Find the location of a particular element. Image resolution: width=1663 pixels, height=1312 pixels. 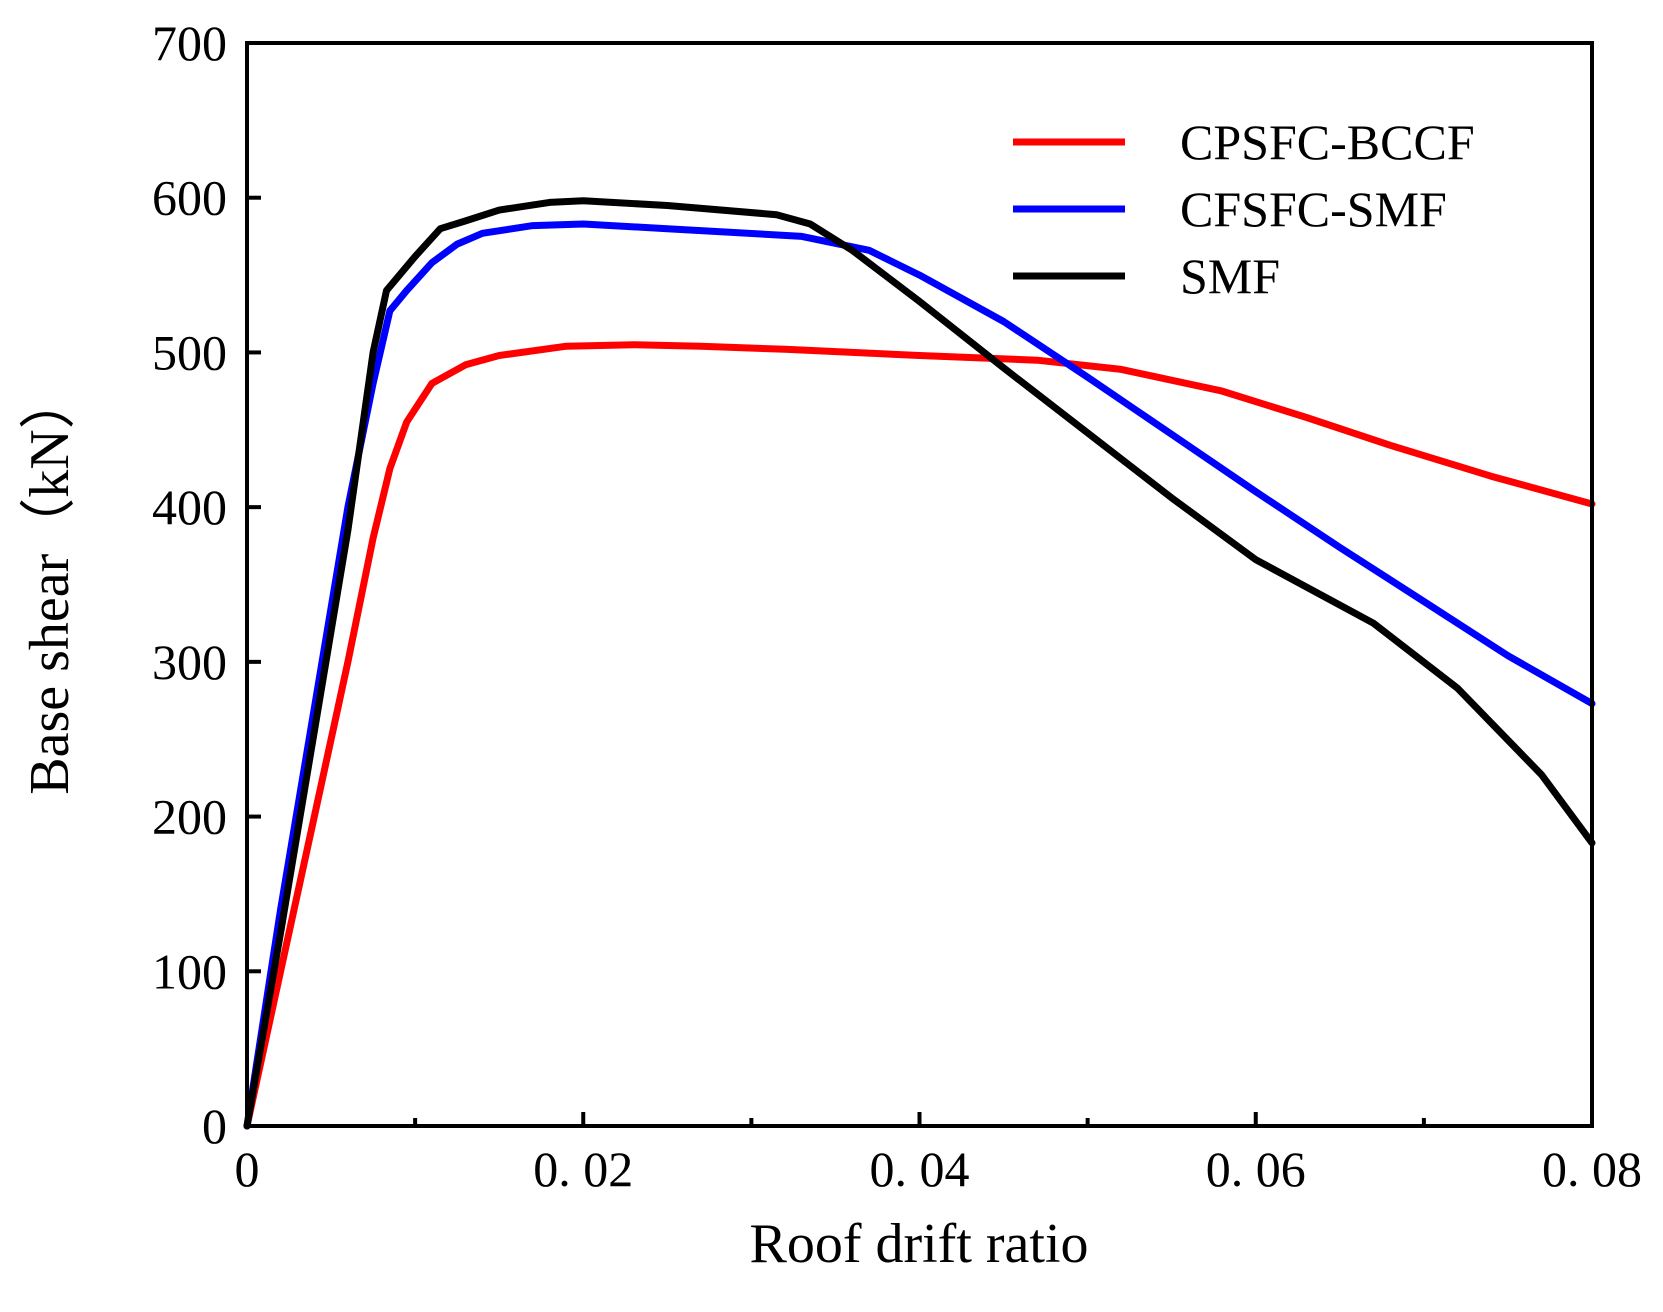

y-tick-label: 200 is located at coordinates (189, 817).